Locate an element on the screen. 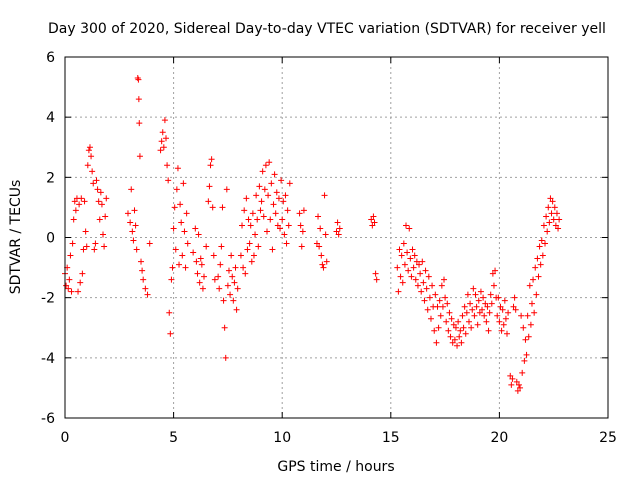 This screenshot has width=640, height=480. y-tick-label: -6 is located at coordinates (48, 419).